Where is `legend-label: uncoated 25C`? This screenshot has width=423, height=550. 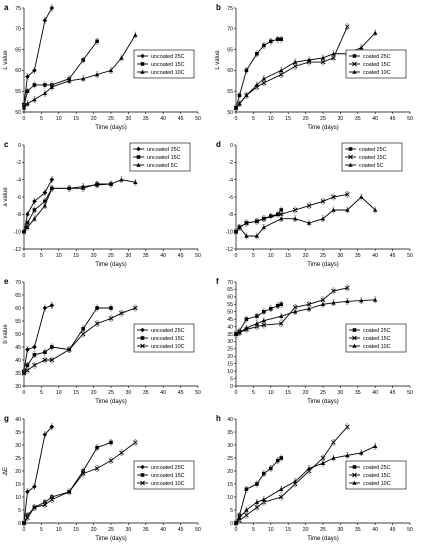
legend-label: uncoated 25C is located at coordinates (168, 468).